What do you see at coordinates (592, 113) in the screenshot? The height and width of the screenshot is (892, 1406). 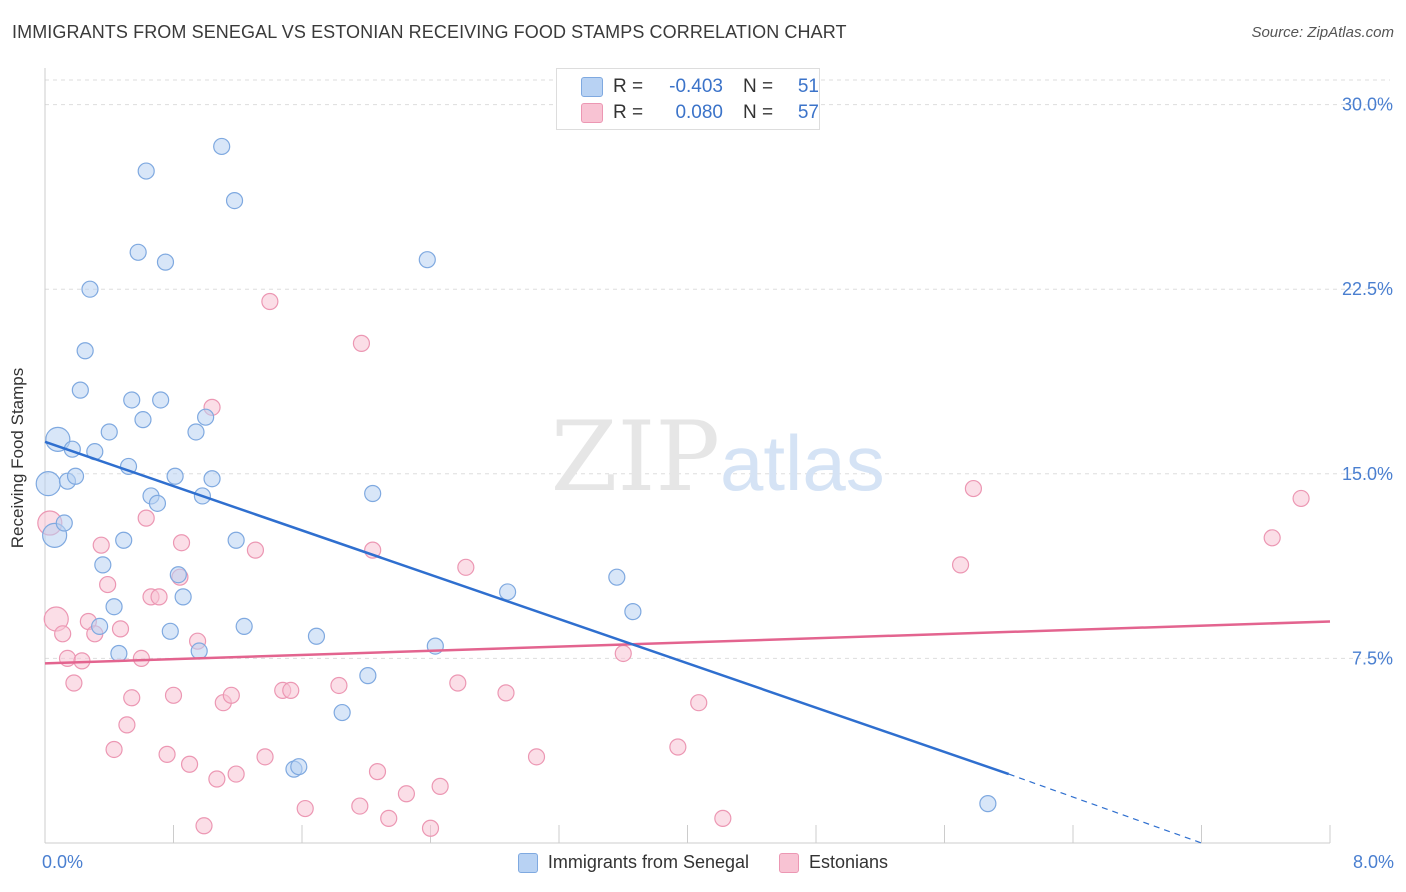 I see `estonians-swatch` at bounding box center [592, 113].